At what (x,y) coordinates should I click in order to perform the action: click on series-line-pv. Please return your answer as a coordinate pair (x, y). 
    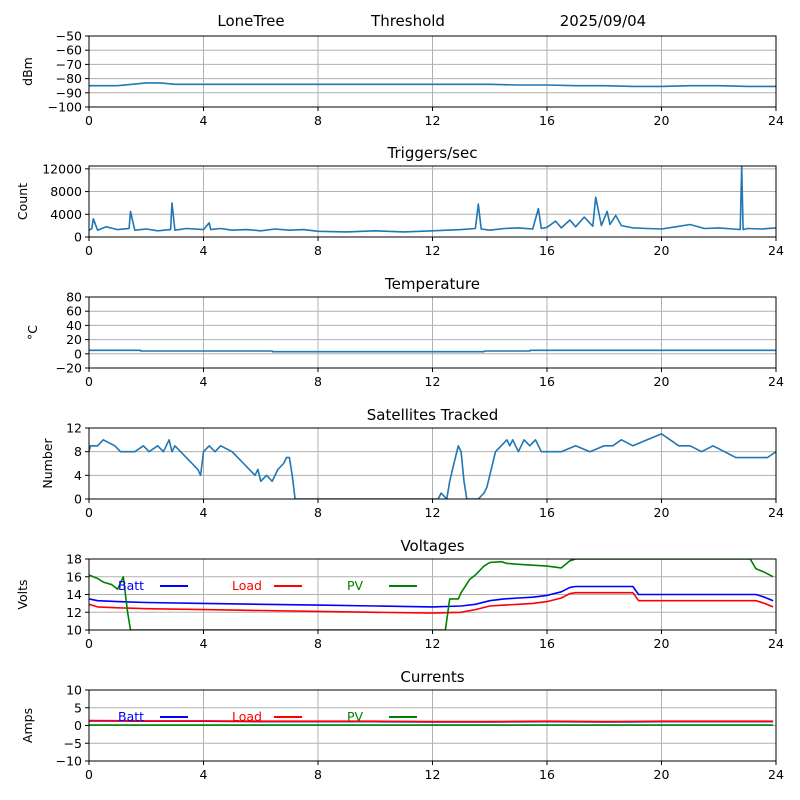
    Looking at the image, I should click on (431, 594).